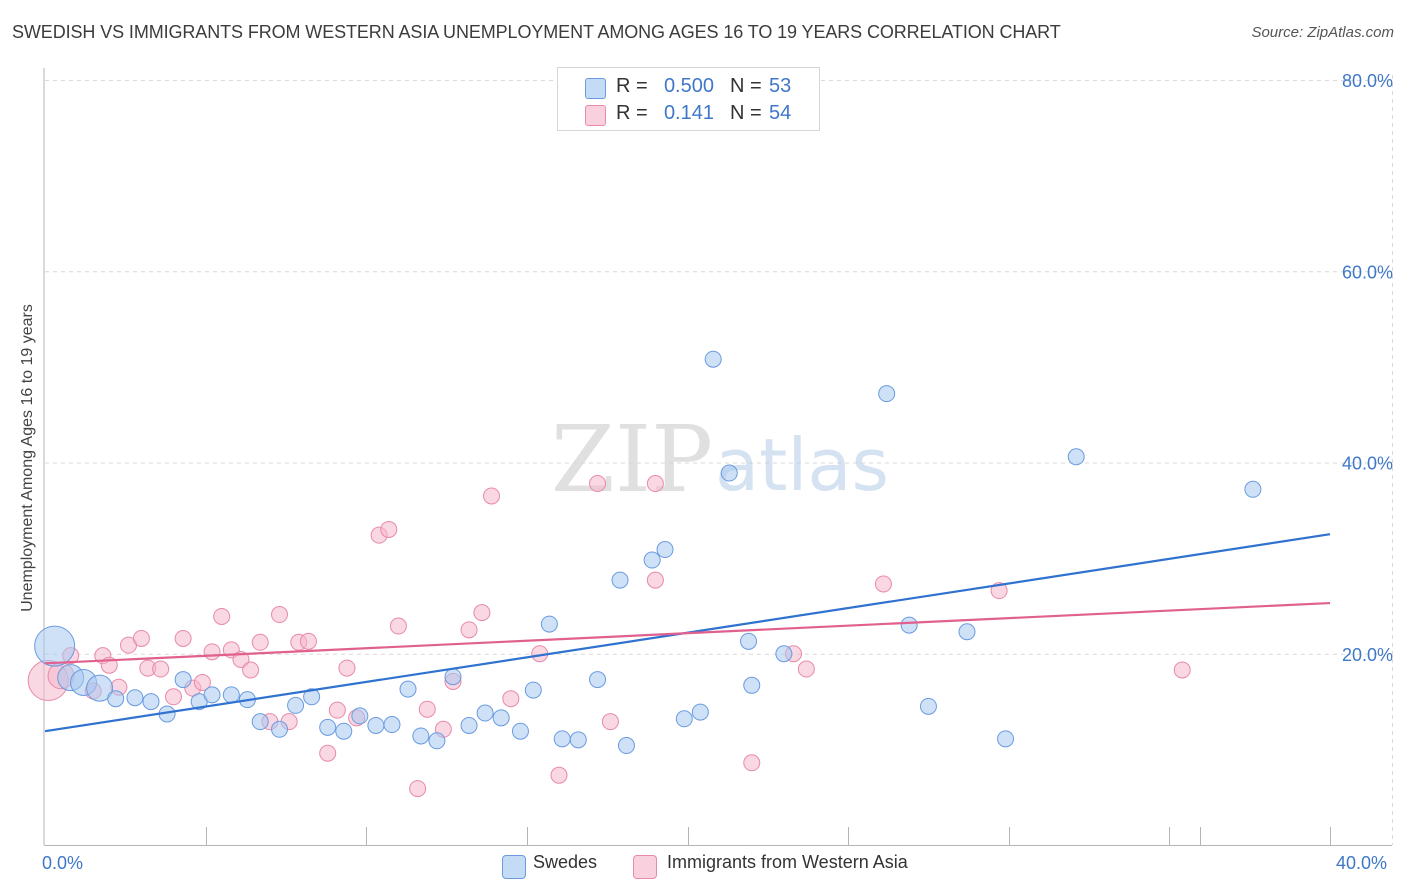 The width and height of the screenshot is (1406, 892). I want to click on bottom-legend-swedes: Swedes, so click(565, 862).